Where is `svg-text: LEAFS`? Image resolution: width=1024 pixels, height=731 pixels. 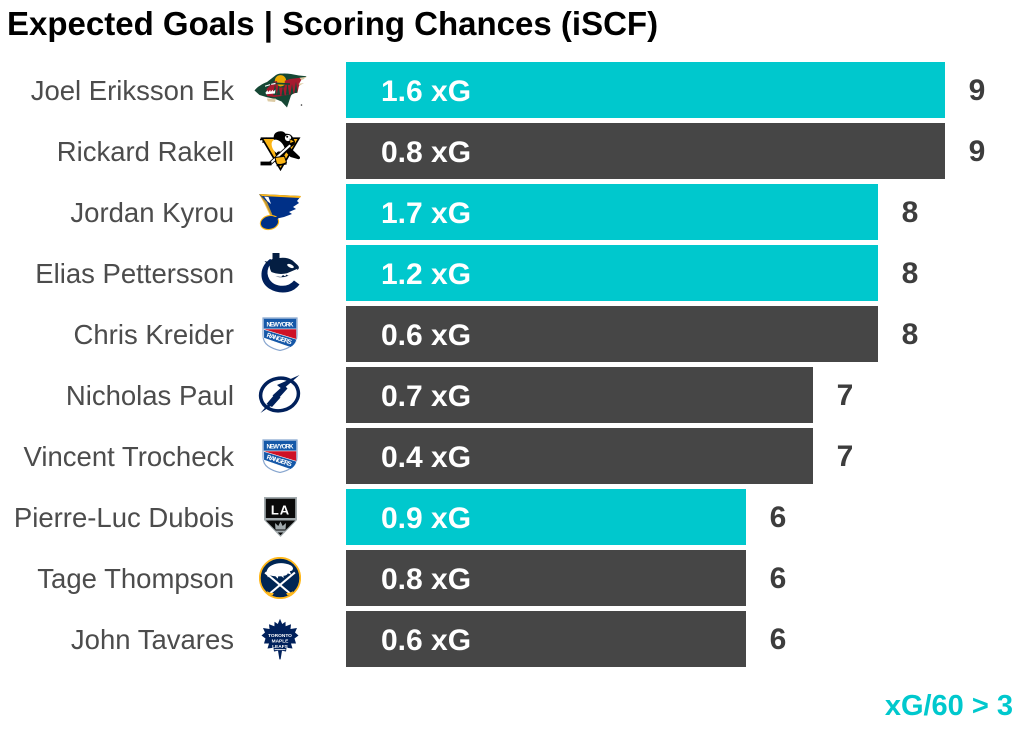
svg-text: LEAFS is located at coordinates (280, 647).